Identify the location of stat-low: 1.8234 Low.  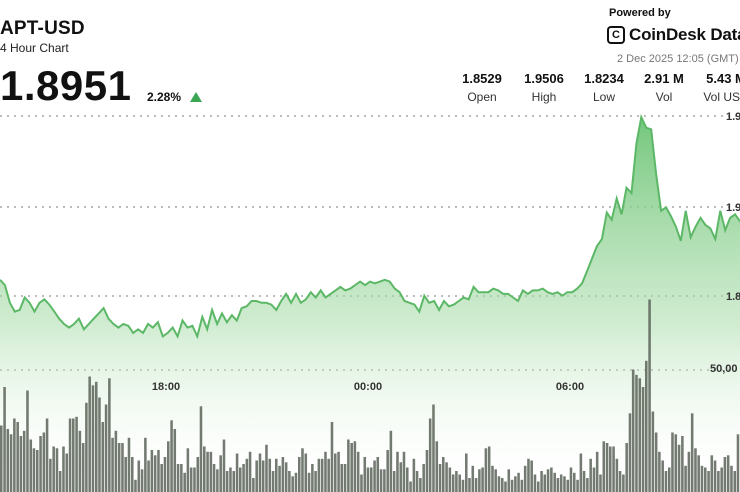
(604, 87).